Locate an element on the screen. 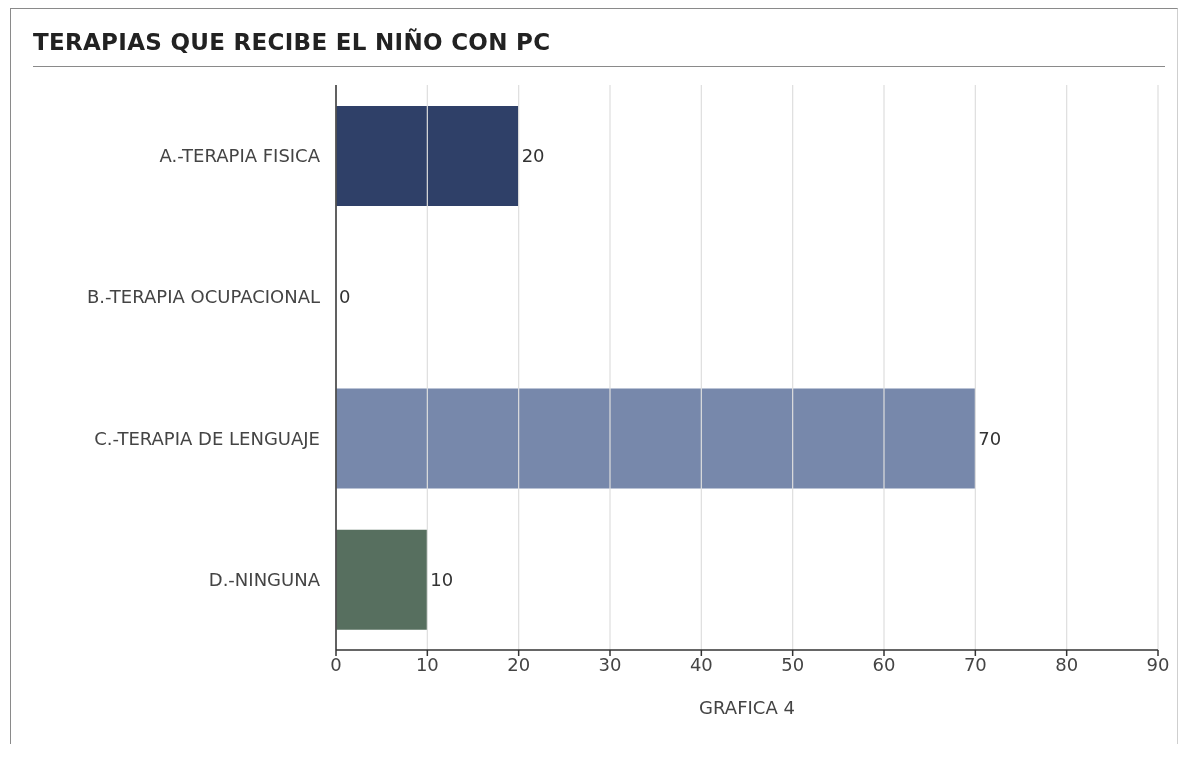  x-tick-label: 10 is located at coordinates (427, 664).